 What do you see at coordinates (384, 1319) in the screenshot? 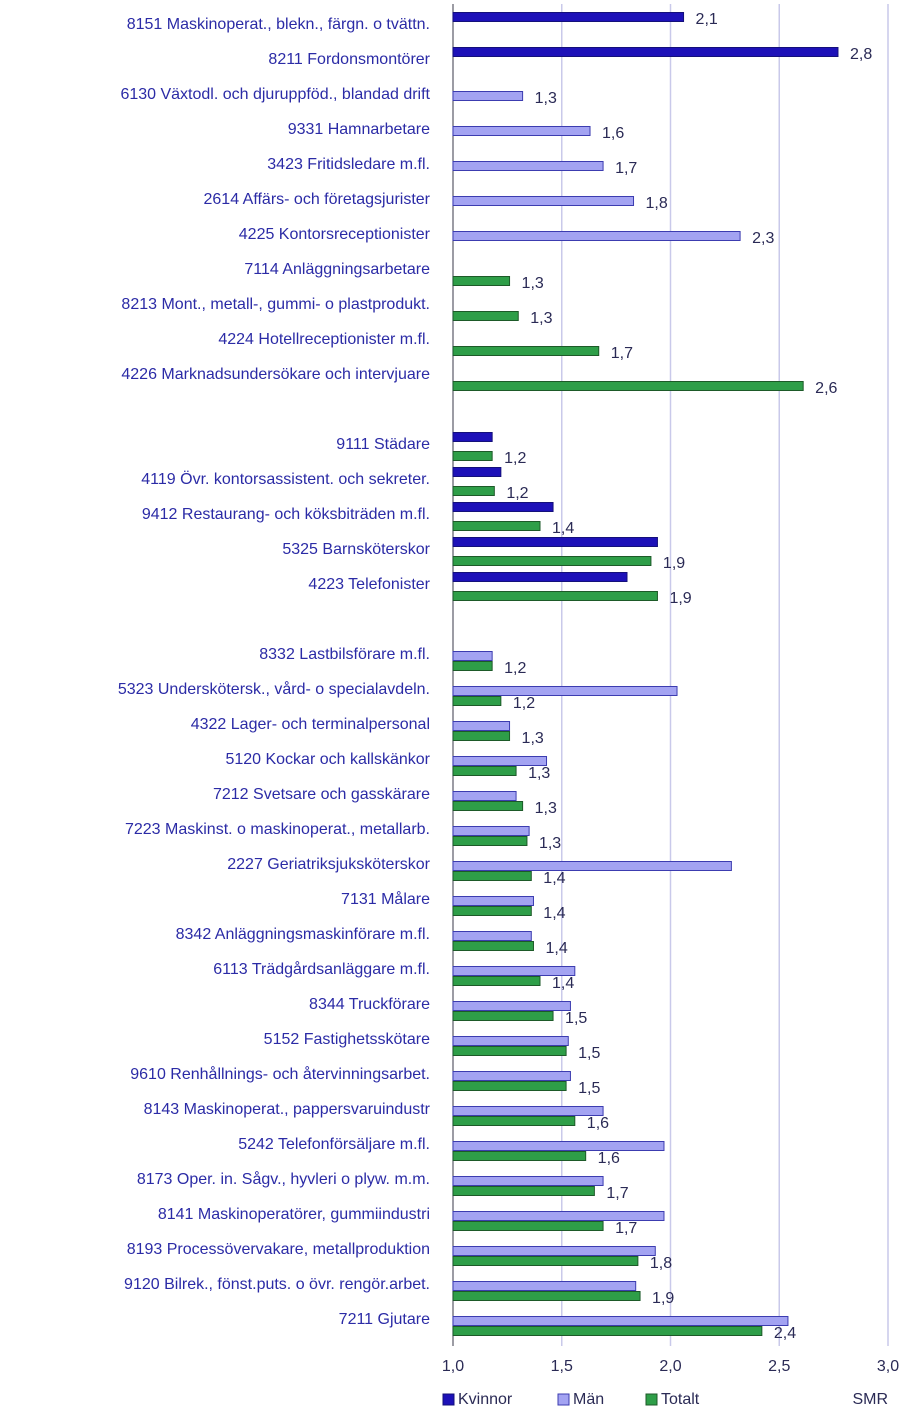
I see `category-label: 7211 Gjutare` at bounding box center [384, 1319].